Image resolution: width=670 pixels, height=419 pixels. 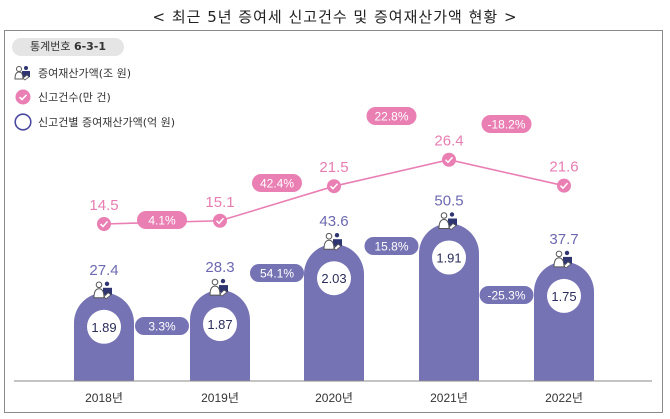 I want to click on growth-pill-label: 4.1%, so click(x=162, y=221).